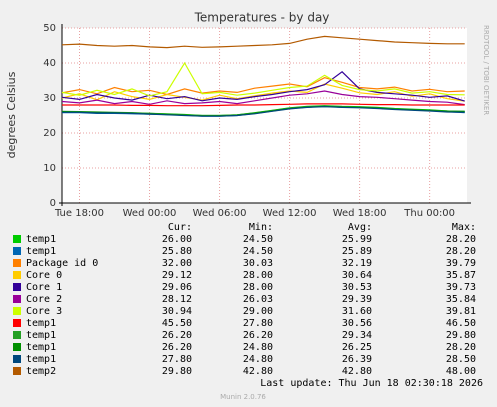 The width and height of the screenshot is (497, 407). I want to click on legend-stat: 31.60, so click(357, 311).